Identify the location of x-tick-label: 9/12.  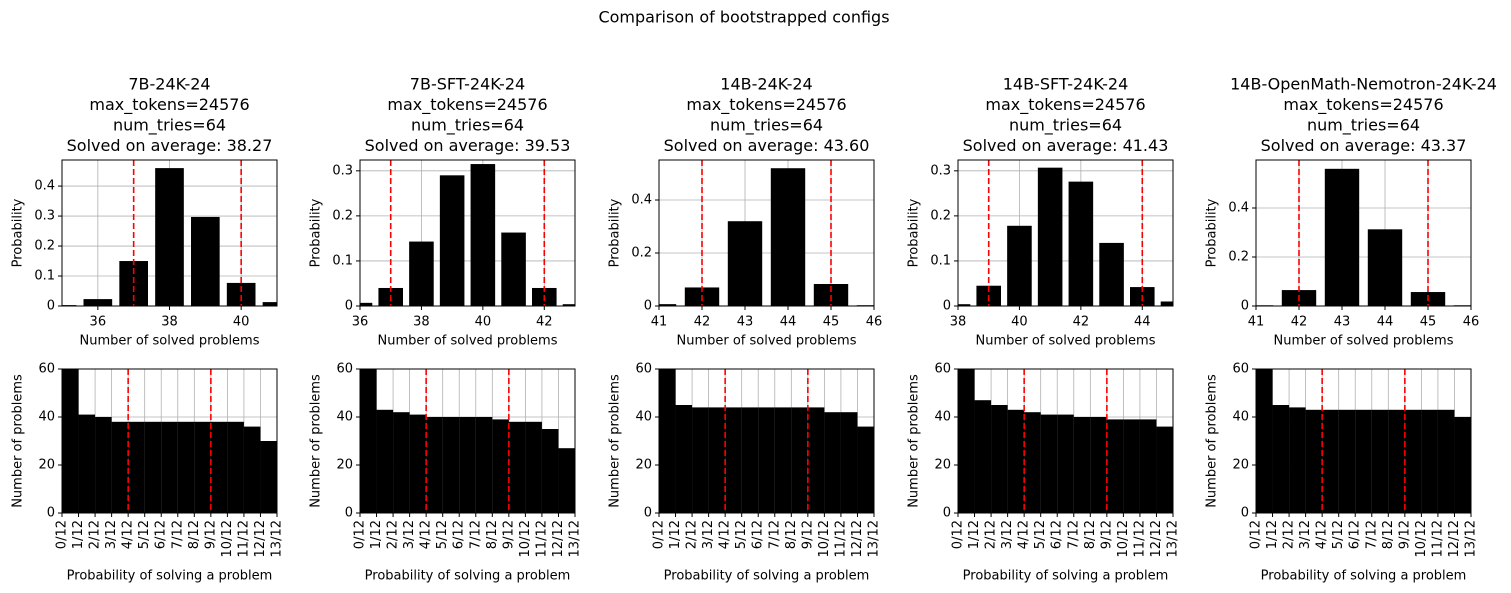
(1404, 534).